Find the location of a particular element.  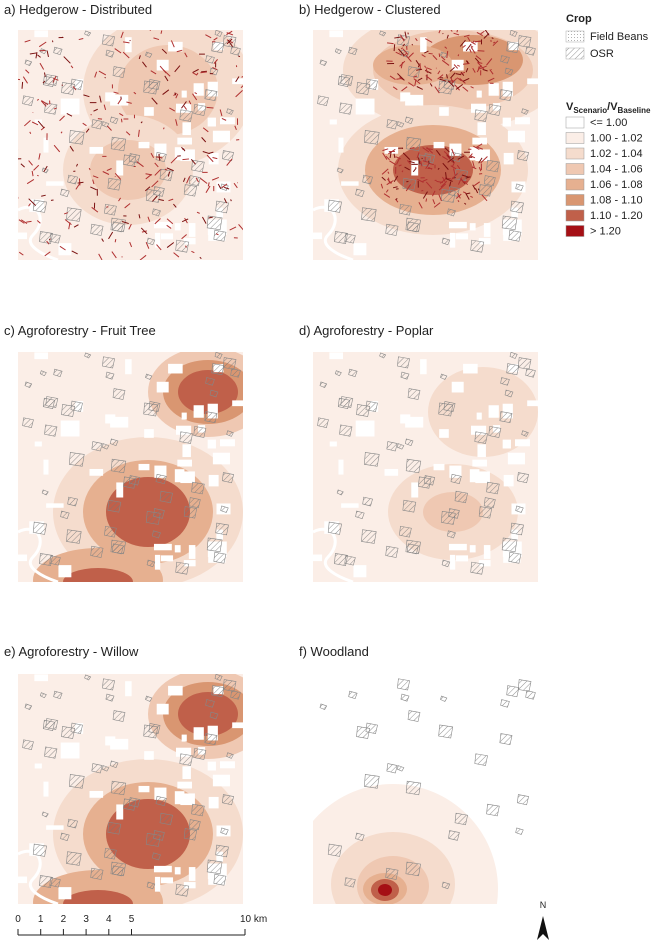

legend-title: VScenario/VBaseline is located at coordinates (608, 108).